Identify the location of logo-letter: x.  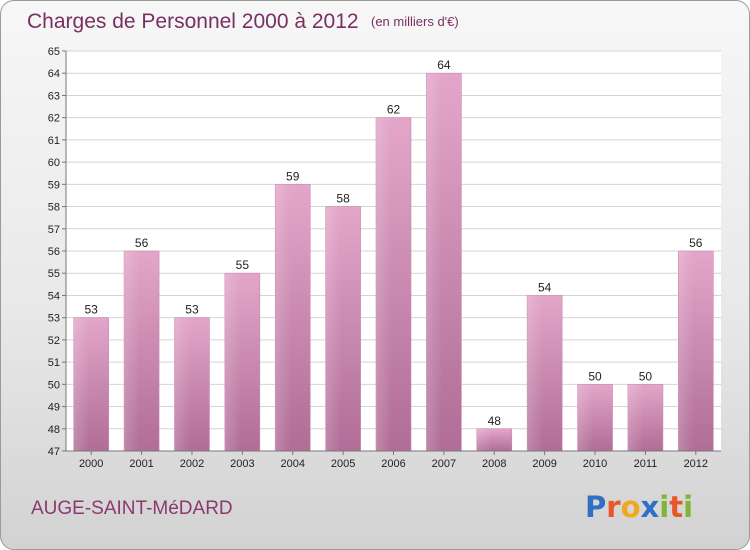
(650, 507).